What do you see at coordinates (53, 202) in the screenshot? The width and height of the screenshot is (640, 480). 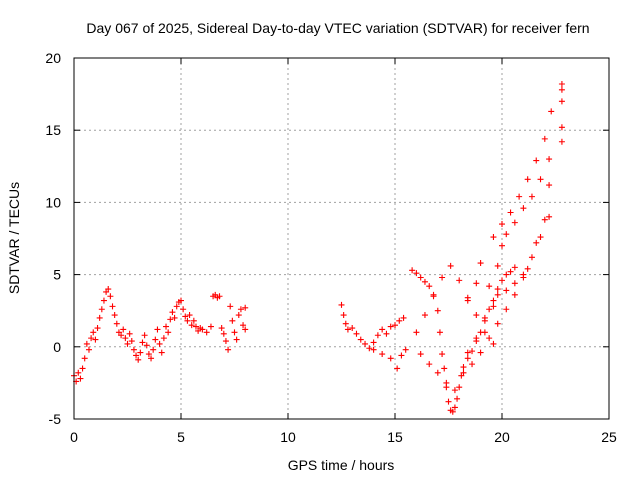 I see `y-tick-label: 10` at bounding box center [53, 202].